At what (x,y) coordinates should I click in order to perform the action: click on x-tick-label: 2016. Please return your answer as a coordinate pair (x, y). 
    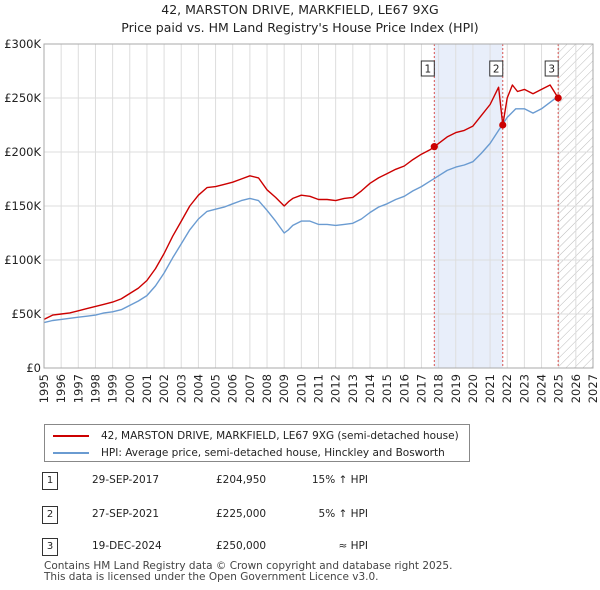
    Looking at the image, I should click on (404, 388).